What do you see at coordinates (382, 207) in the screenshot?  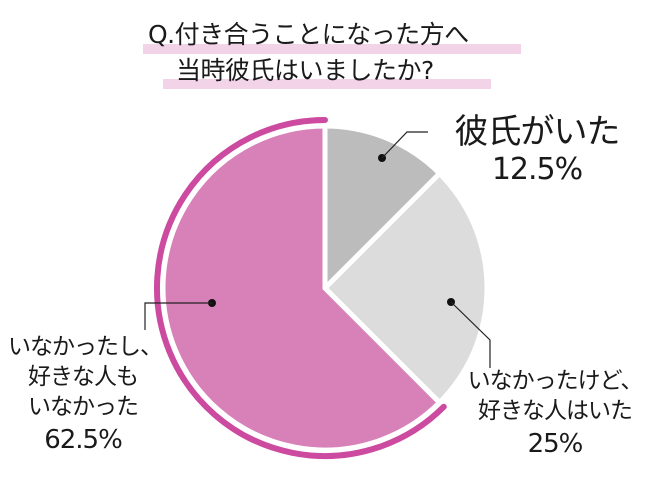 I see `slice-had-boyfriend` at bounding box center [382, 207].